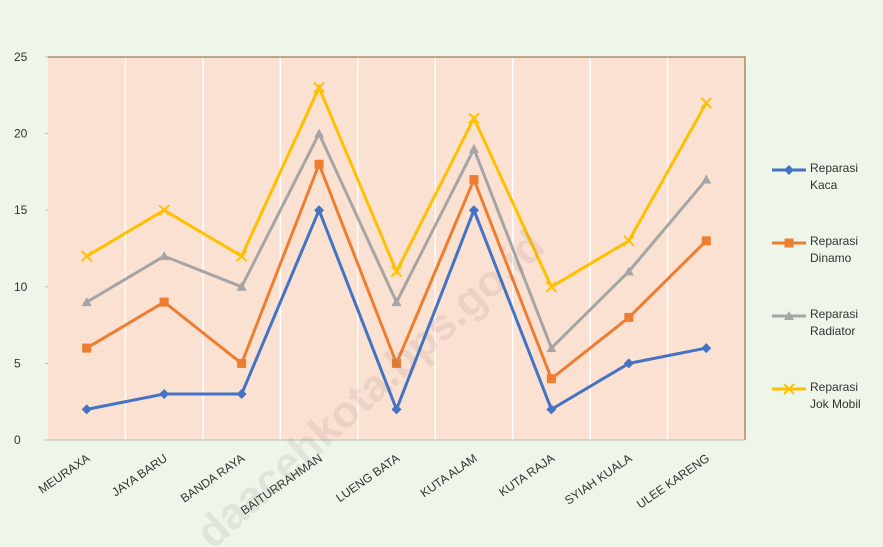 This screenshot has height=547, width=883. What do you see at coordinates (21, 57) in the screenshot?
I see `y-tick-label: 25` at bounding box center [21, 57].